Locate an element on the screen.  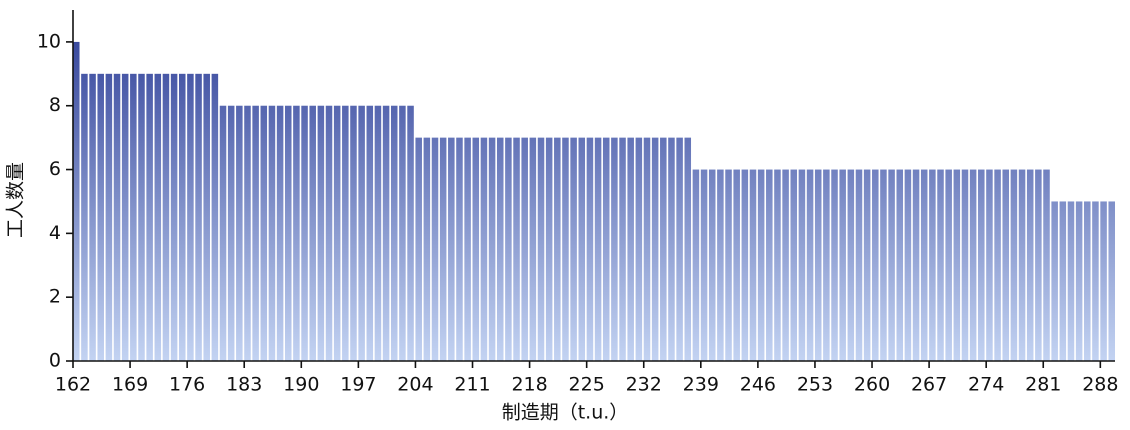
y-tick-label: 4 is located at coordinates (55, 233).